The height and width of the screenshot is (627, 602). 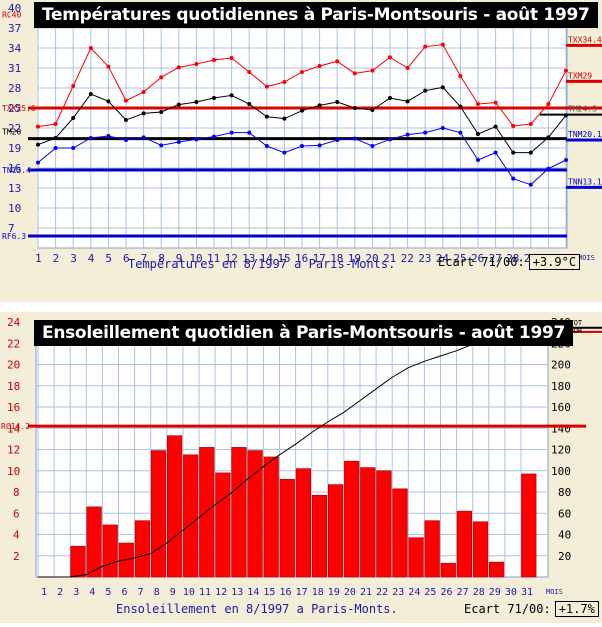 What do you see at coordinates (366, 592) in the screenshot?
I see `x-tick-label: 21` at bounding box center [366, 592].